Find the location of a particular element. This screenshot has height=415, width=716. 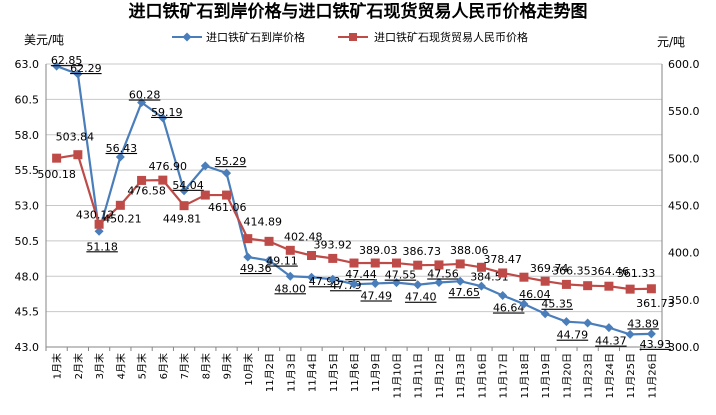

x-tick-label: 11月23日 is located at coordinates (589, 375).